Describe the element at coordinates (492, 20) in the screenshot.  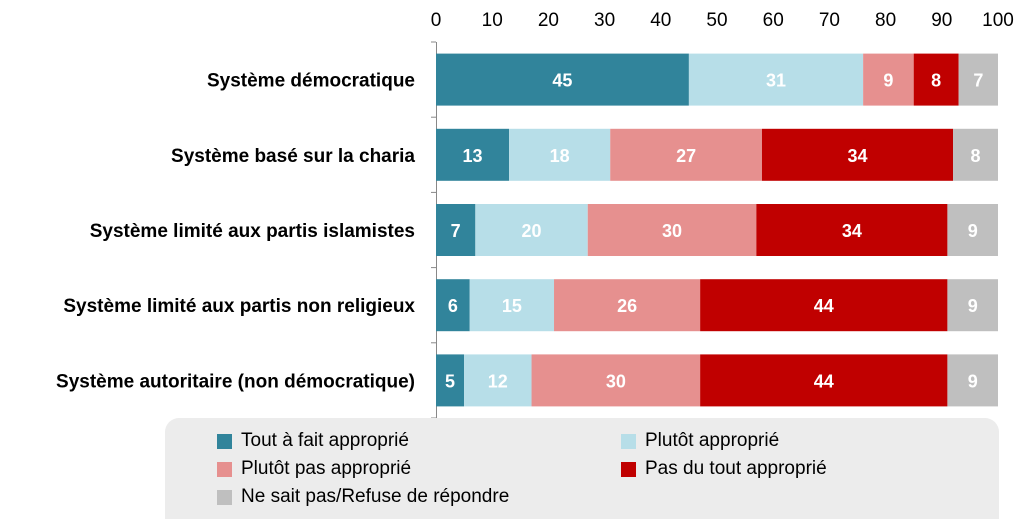
I see `x-tick-label: 10` at that location.